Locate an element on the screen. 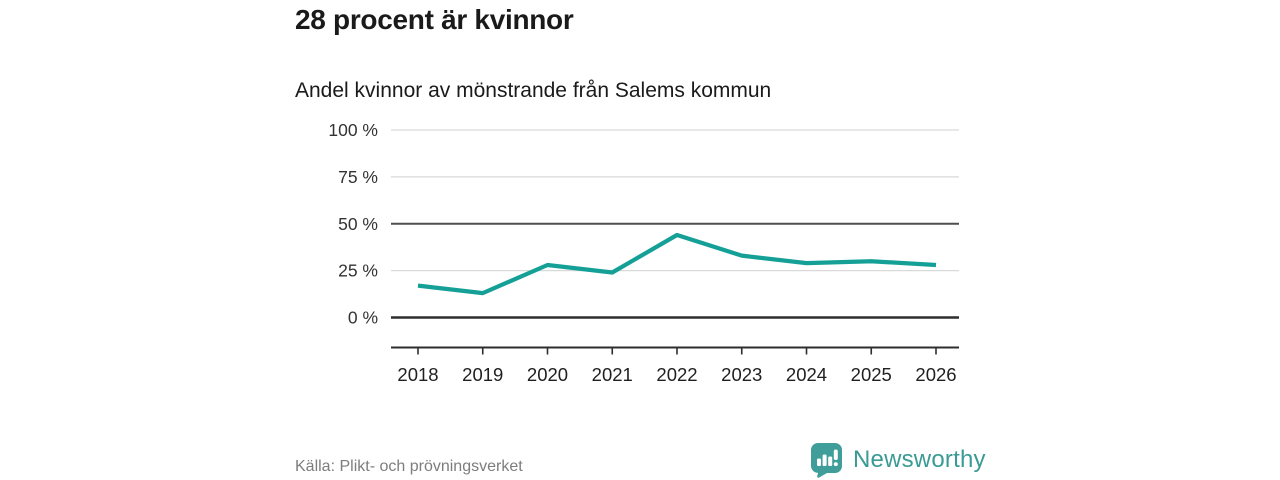  svg-text: 2025 is located at coordinates (871, 374).